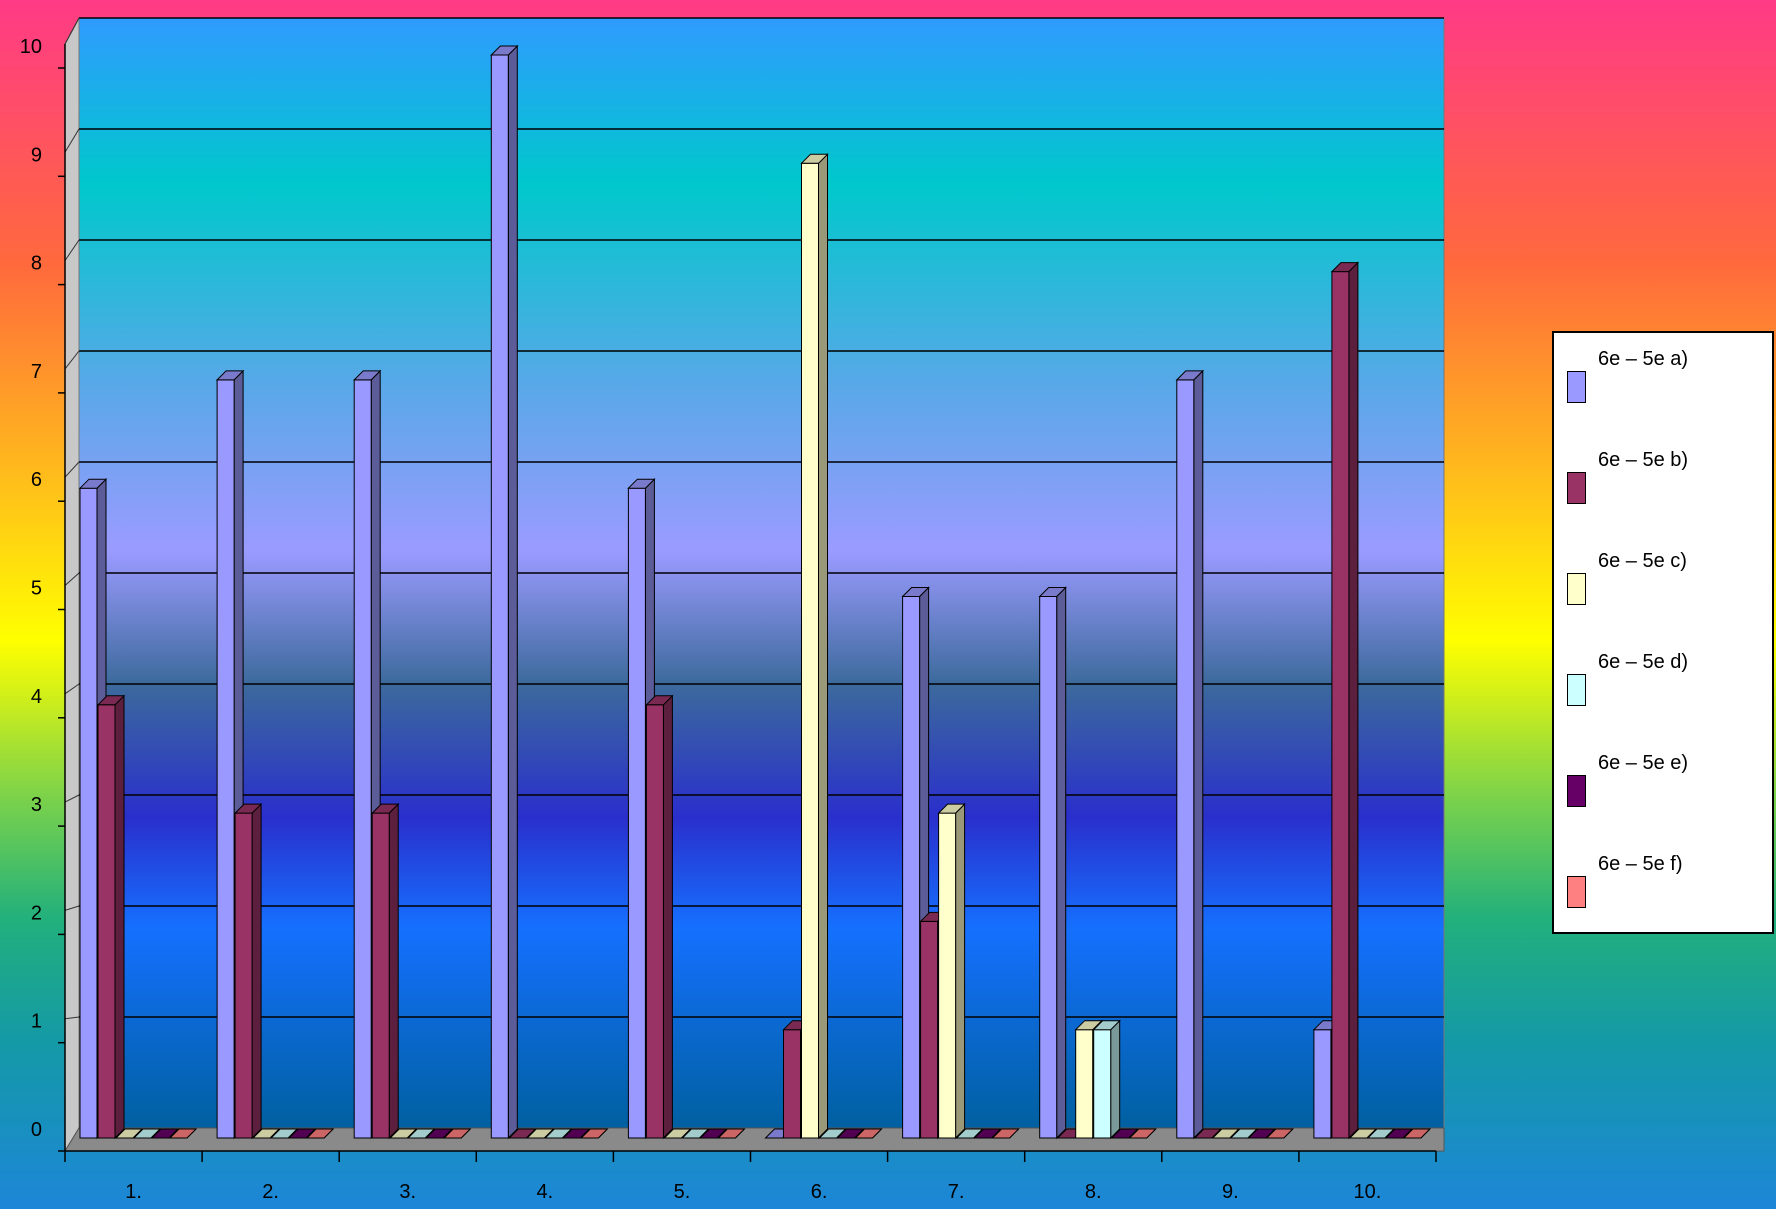  Describe the element at coordinates (819, 1192) in the screenshot. I see `x-tick-label: 6.` at that location.